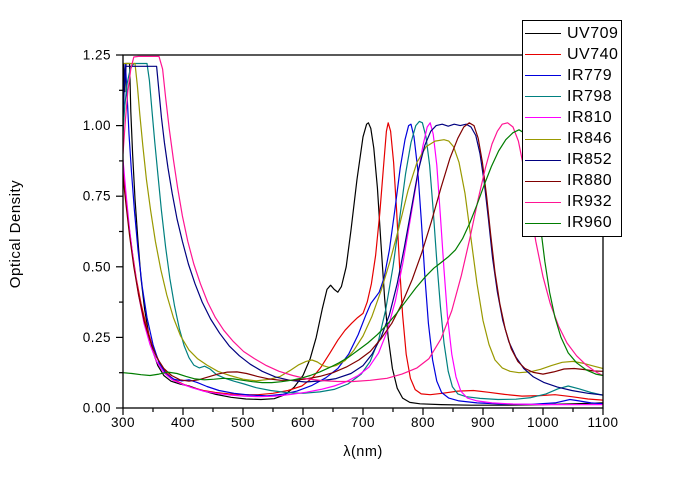 The height and width of the screenshot is (491, 700). What do you see at coordinates (483, 422) in the screenshot?
I see `x-tick-label: 900` at bounding box center [483, 422].